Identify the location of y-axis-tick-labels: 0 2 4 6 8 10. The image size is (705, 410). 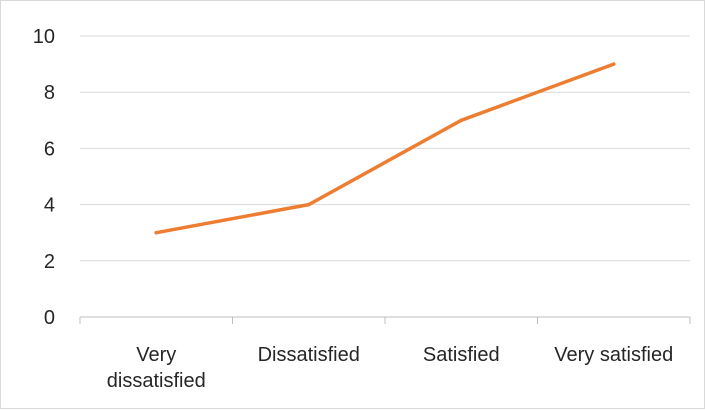
(44, 177).